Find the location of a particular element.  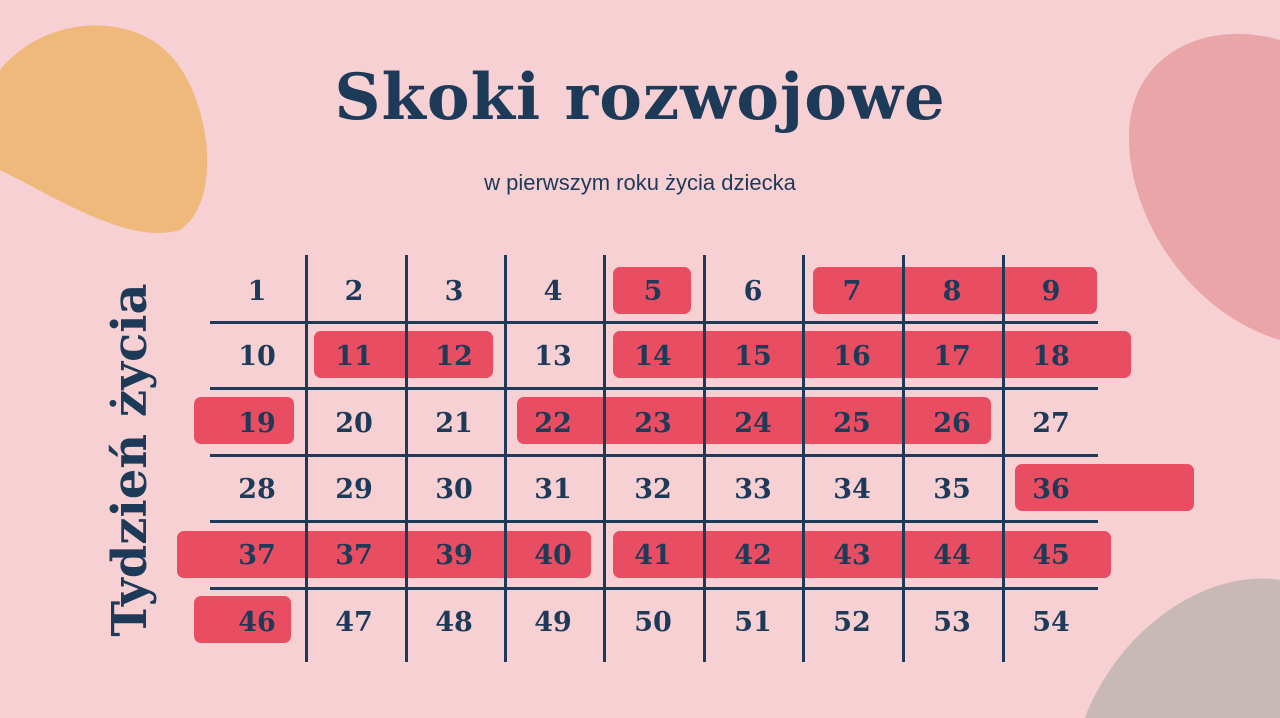

week-cell: 5 is located at coordinates (653, 291).